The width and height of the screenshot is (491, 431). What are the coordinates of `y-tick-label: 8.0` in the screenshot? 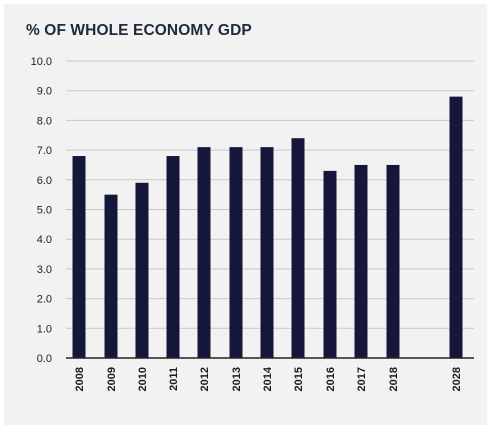 It's located at (44, 121).